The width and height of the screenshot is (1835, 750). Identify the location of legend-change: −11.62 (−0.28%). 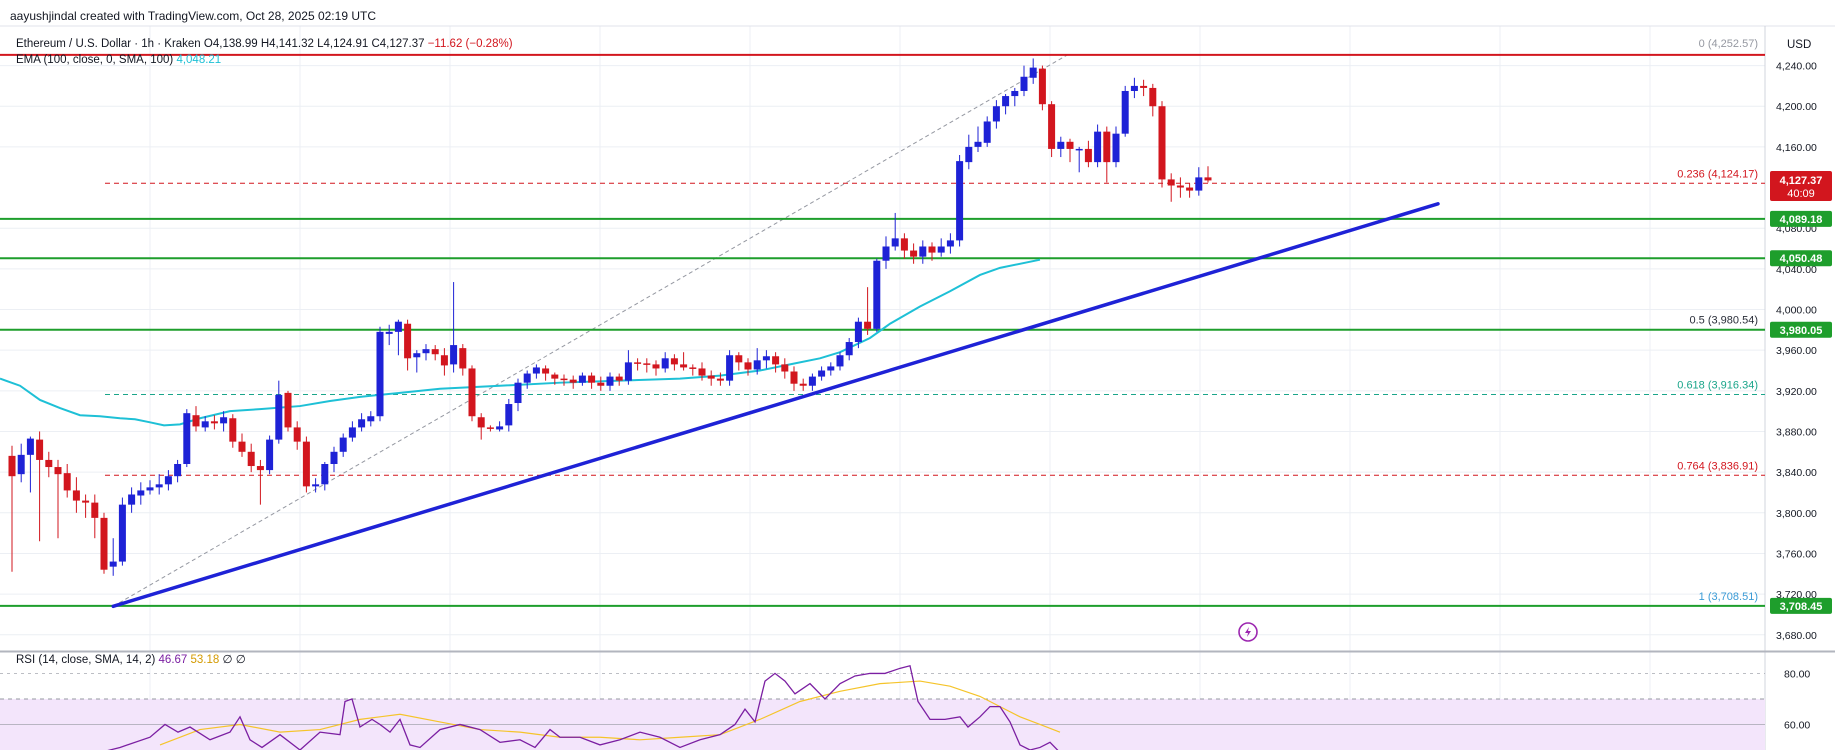
(470, 44).